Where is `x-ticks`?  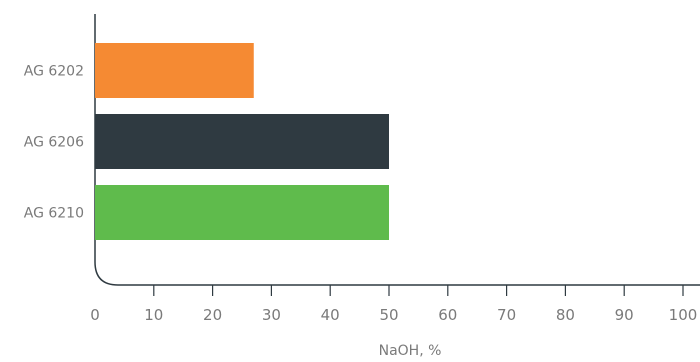 x-ticks is located at coordinates (418, 290).